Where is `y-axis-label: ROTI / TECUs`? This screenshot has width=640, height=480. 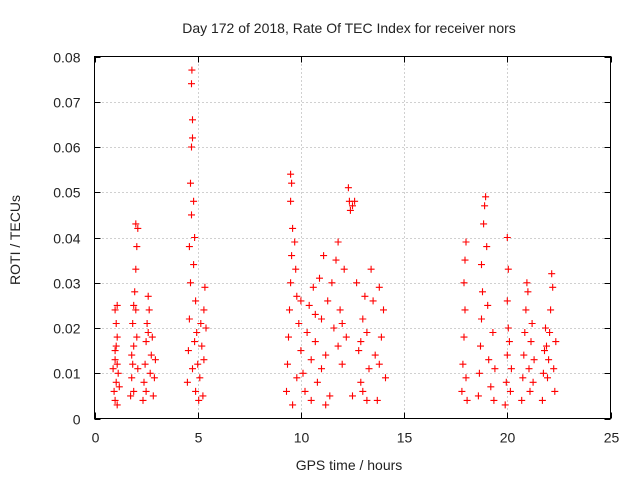
y-axis-label: ROTI / TECUs is located at coordinates (15, 240).